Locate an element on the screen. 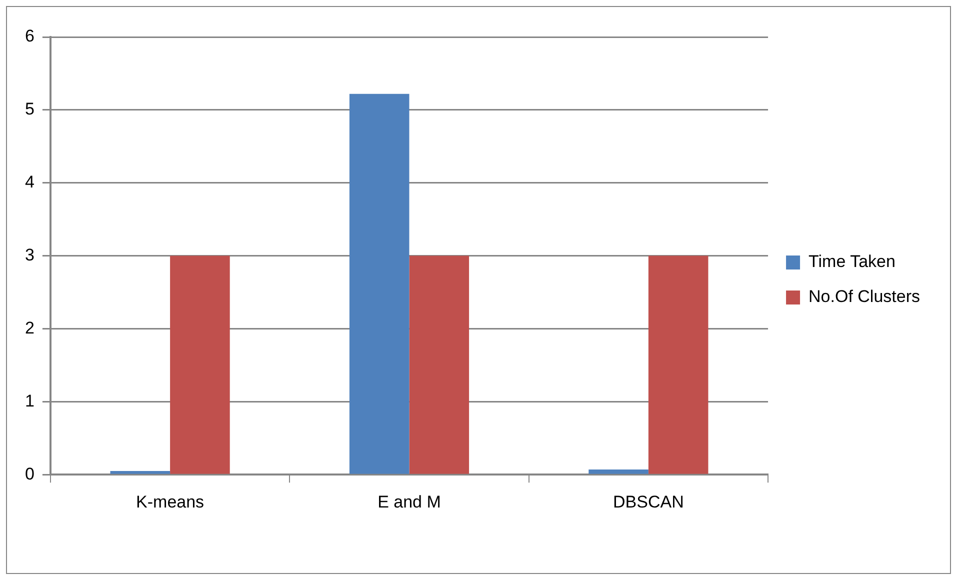 Image resolution: width=957 pixels, height=580 pixels. y-tick-label: 0 is located at coordinates (29, 474).